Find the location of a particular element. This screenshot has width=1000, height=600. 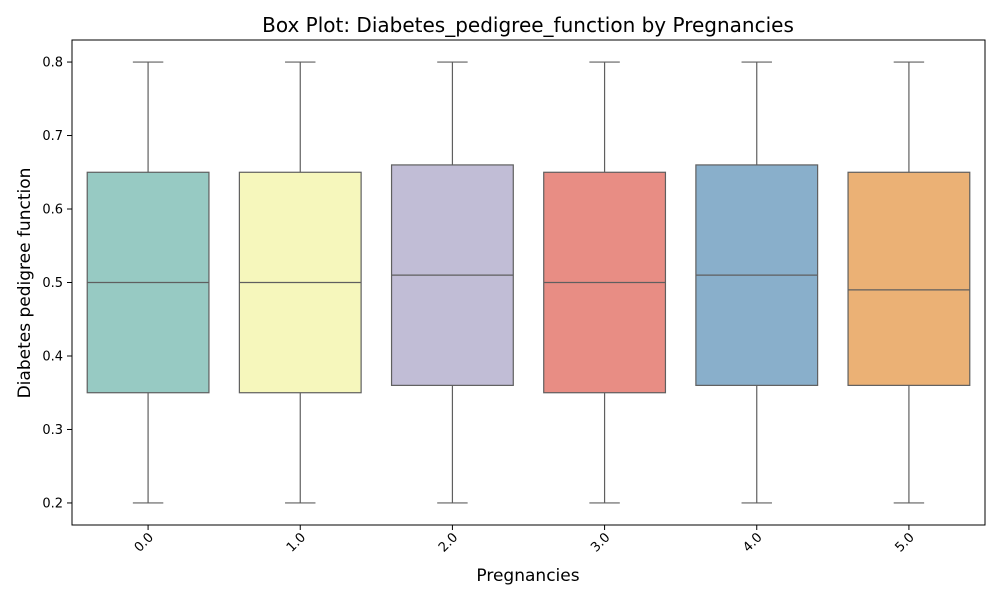

y-tick-label: 0.4 is located at coordinates (52, 356).